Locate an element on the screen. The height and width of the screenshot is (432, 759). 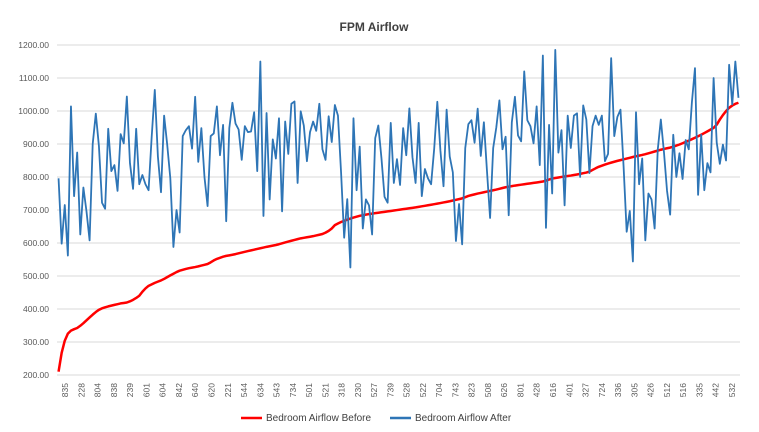
x-tick-label: 230 is located at coordinates (358, 390).